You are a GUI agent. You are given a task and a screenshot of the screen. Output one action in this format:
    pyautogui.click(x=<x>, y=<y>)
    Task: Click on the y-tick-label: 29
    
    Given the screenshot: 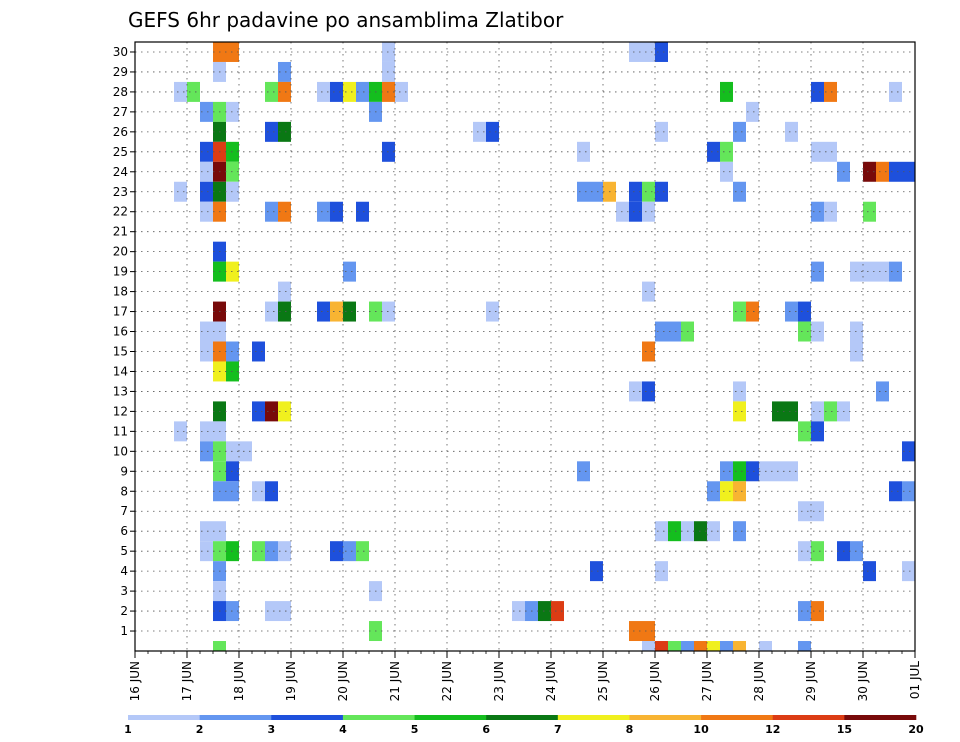 What is the action you would take?
    pyautogui.click(x=120, y=72)
    